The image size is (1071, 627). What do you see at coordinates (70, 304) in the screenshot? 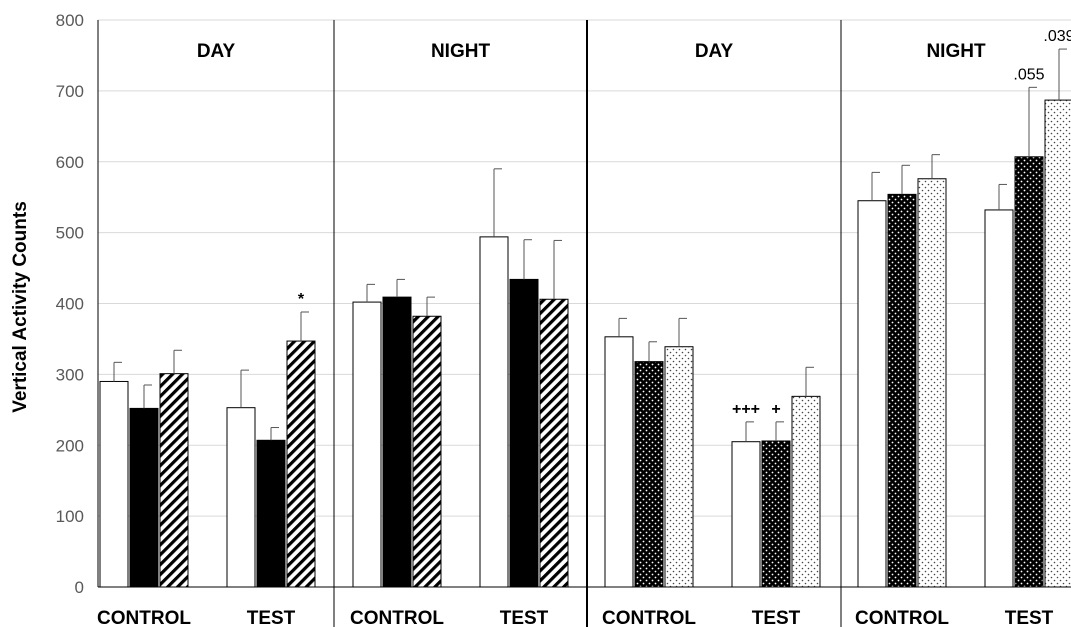
I see `y-tick-label: 400` at bounding box center [70, 304].